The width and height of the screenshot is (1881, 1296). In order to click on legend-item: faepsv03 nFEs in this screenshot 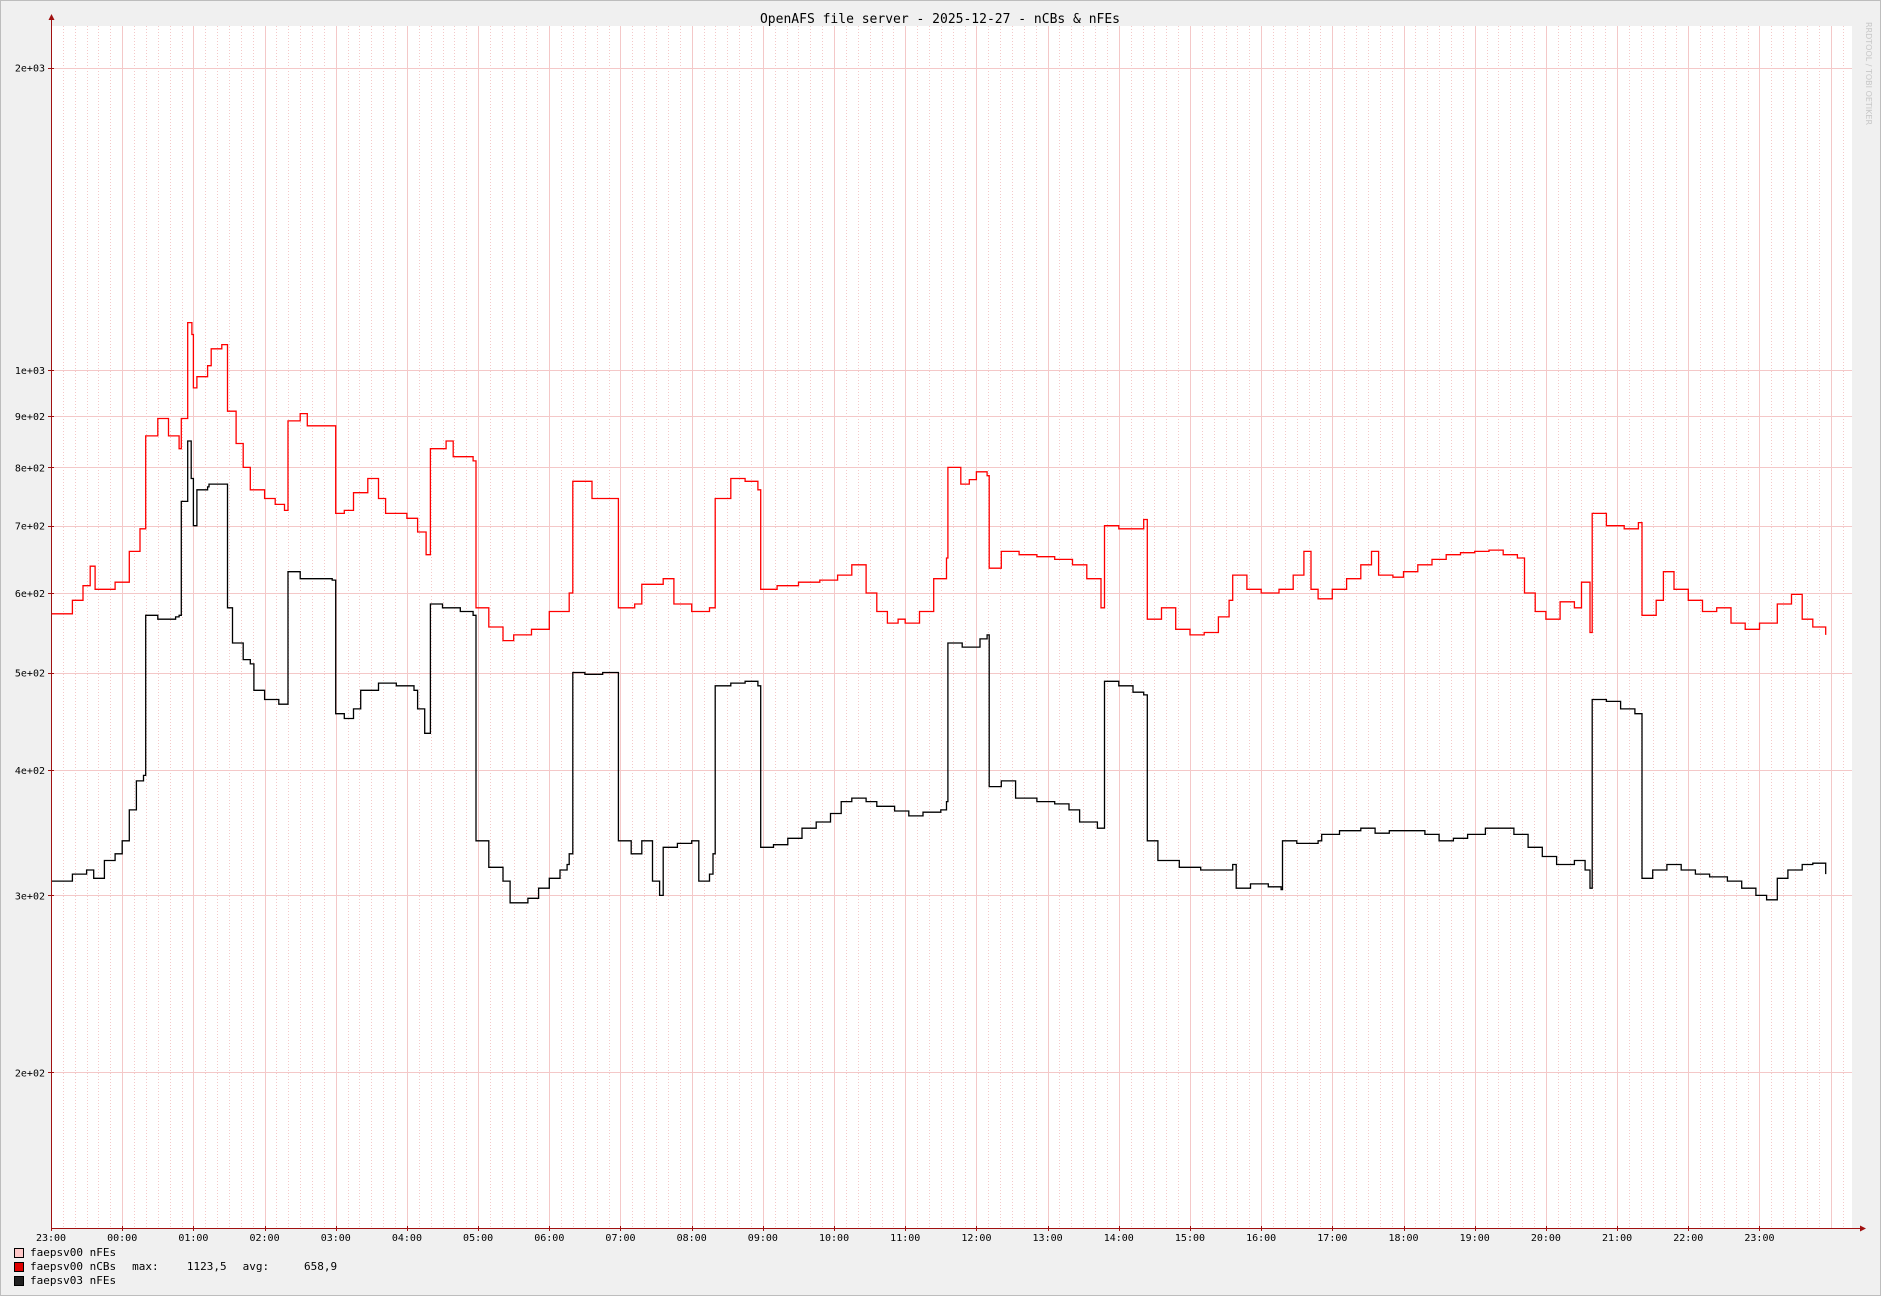, I will do `click(175, 1281)`.